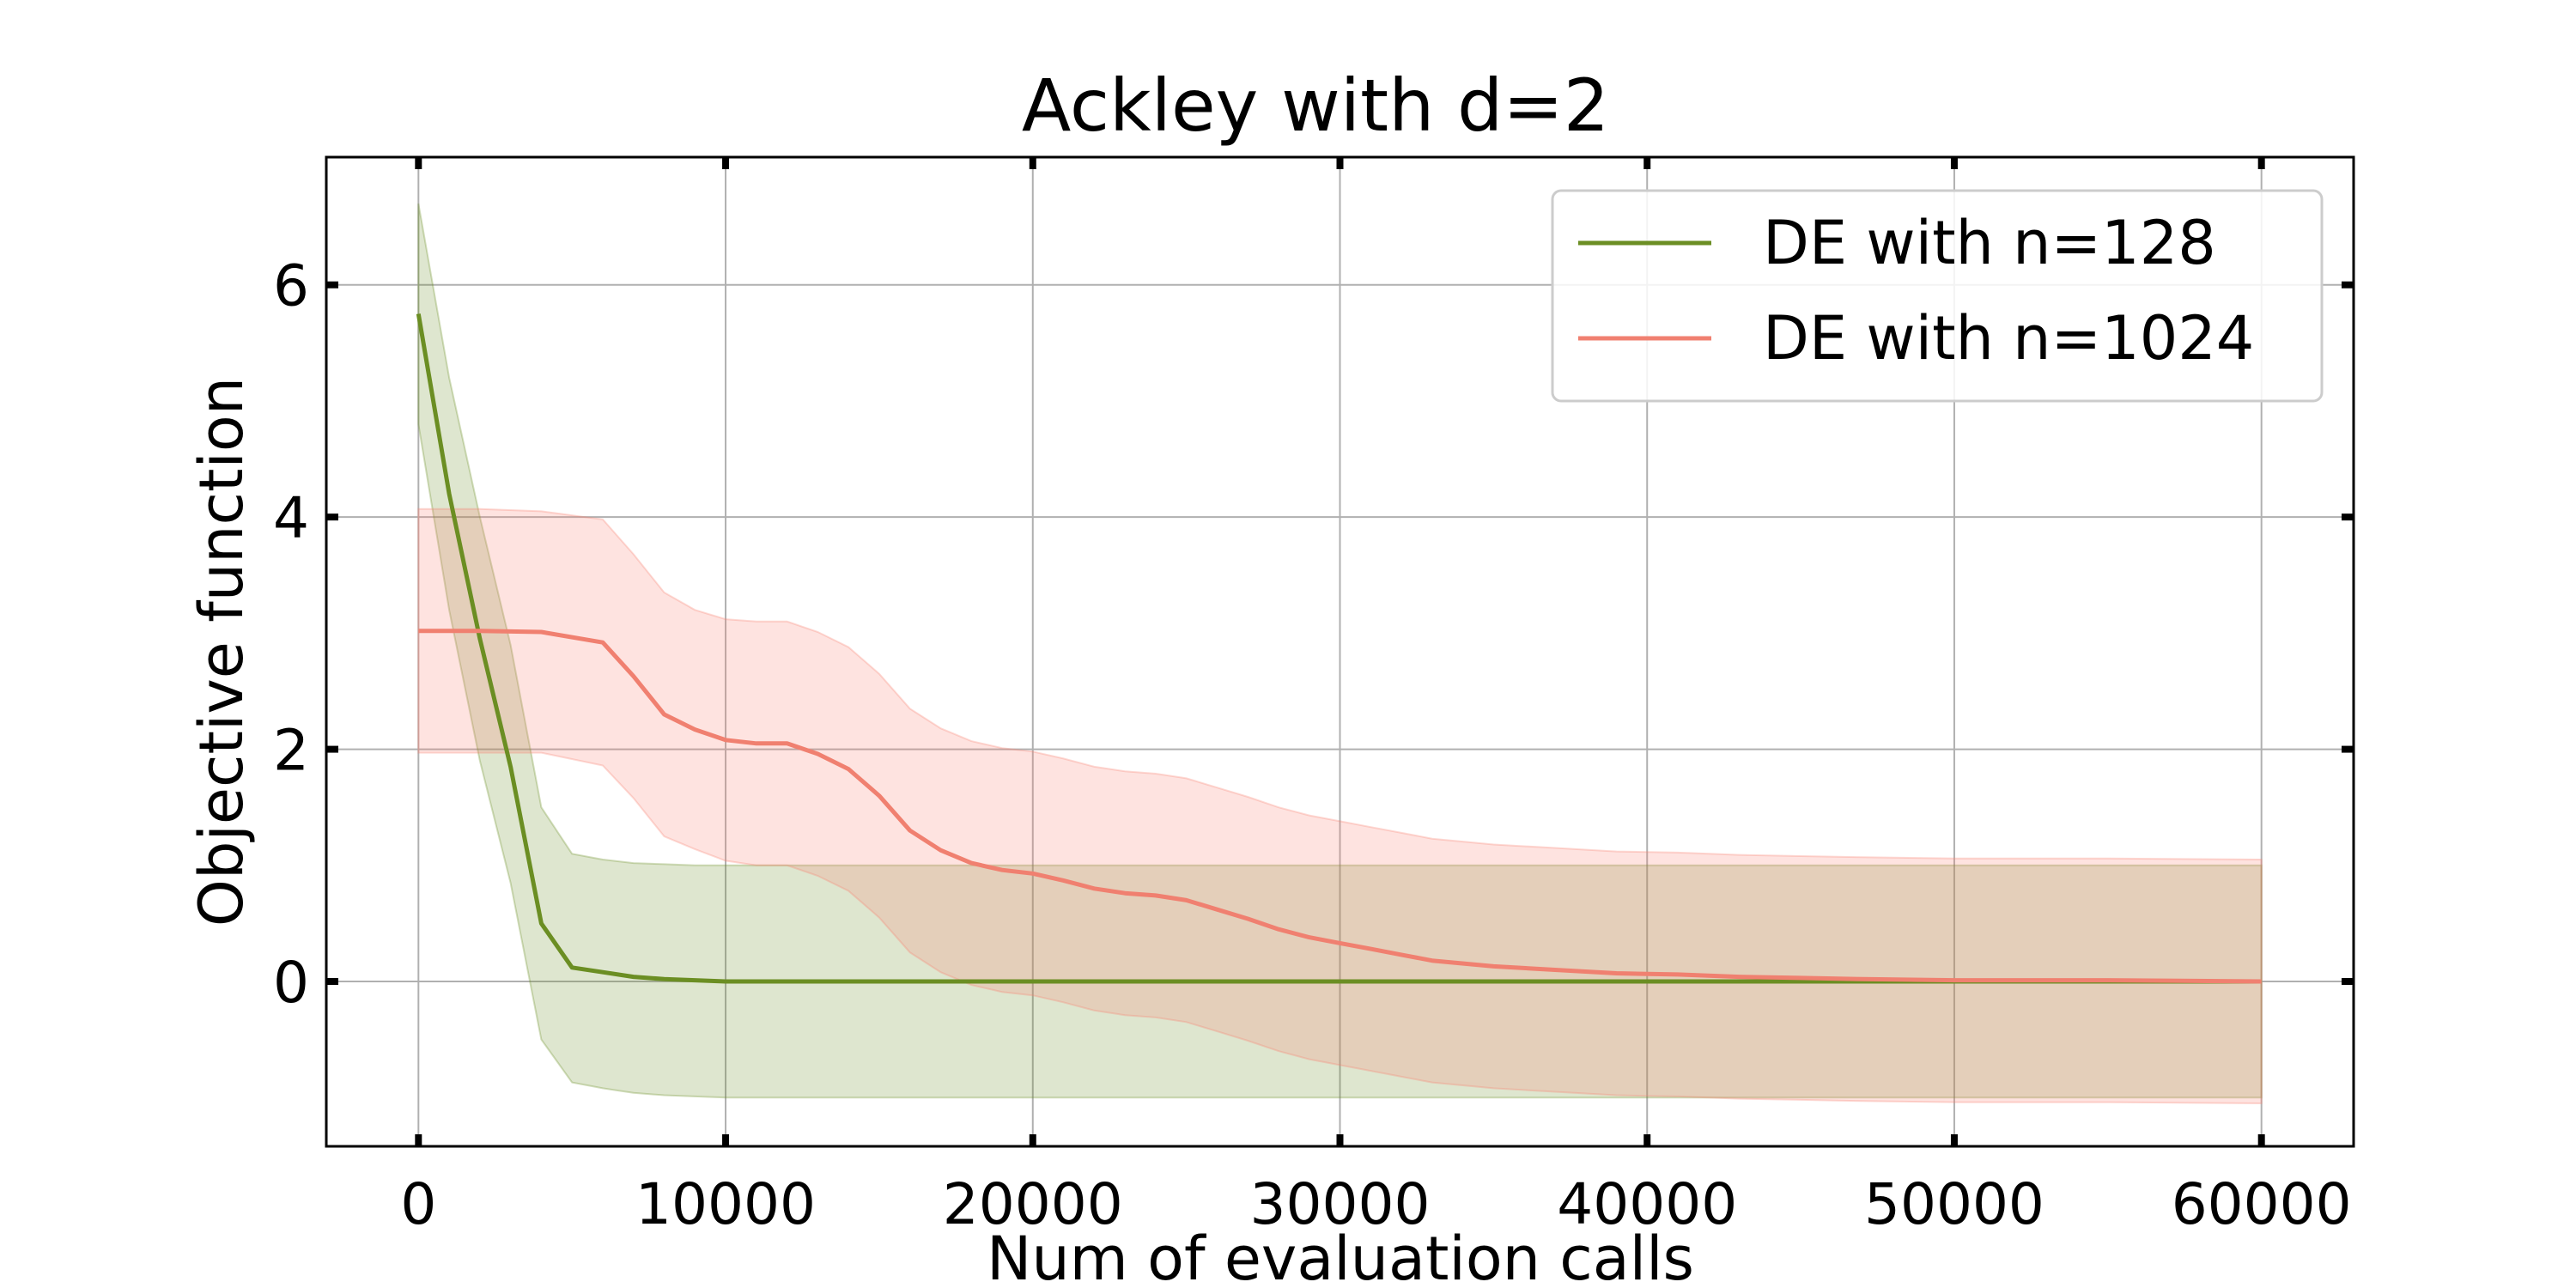 Image resolution: width=2576 pixels, height=1288 pixels. I want to click on x-tick-label: 20000, so click(1033, 1204).